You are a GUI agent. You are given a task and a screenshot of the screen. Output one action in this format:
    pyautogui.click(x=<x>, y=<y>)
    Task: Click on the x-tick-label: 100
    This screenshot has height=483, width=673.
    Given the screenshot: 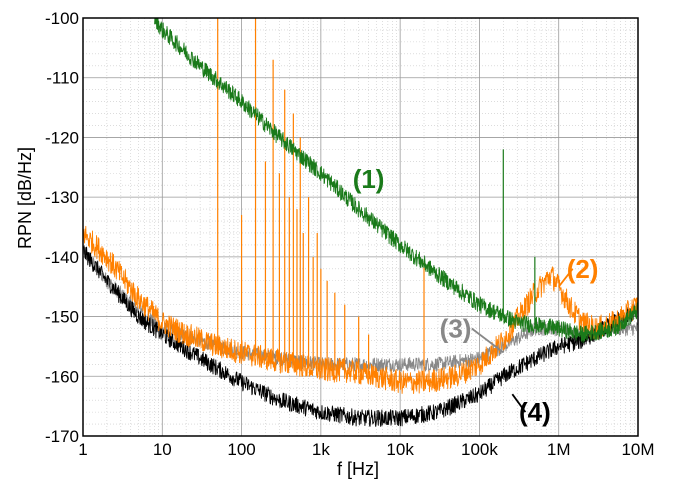 What is the action you would take?
    pyautogui.click(x=241, y=449)
    